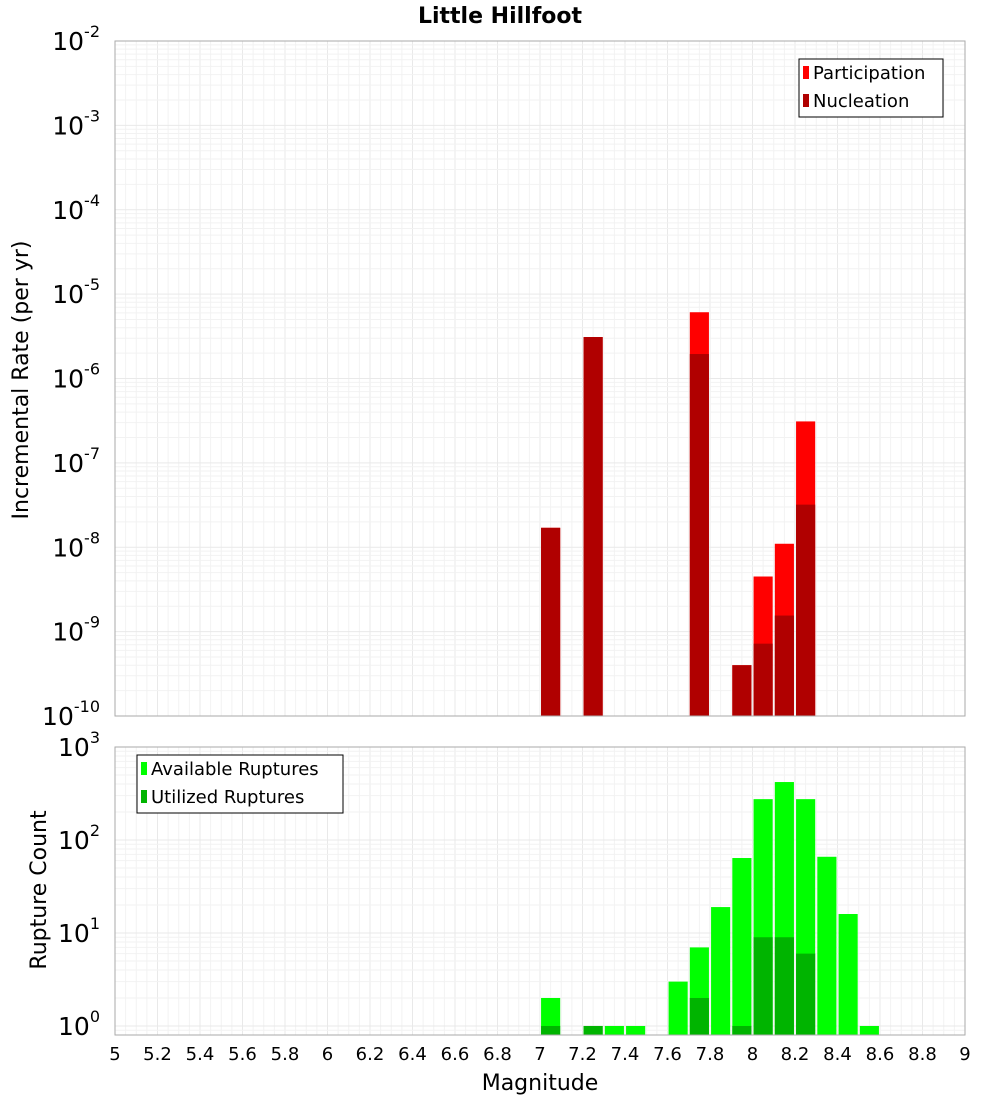 The width and height of the screenshot is (1000, 1104). What do you see at coordinates (455, 1054) in the screenshot?
I see `x-tick-label: 6.6` at bounding box center [455, 1054].